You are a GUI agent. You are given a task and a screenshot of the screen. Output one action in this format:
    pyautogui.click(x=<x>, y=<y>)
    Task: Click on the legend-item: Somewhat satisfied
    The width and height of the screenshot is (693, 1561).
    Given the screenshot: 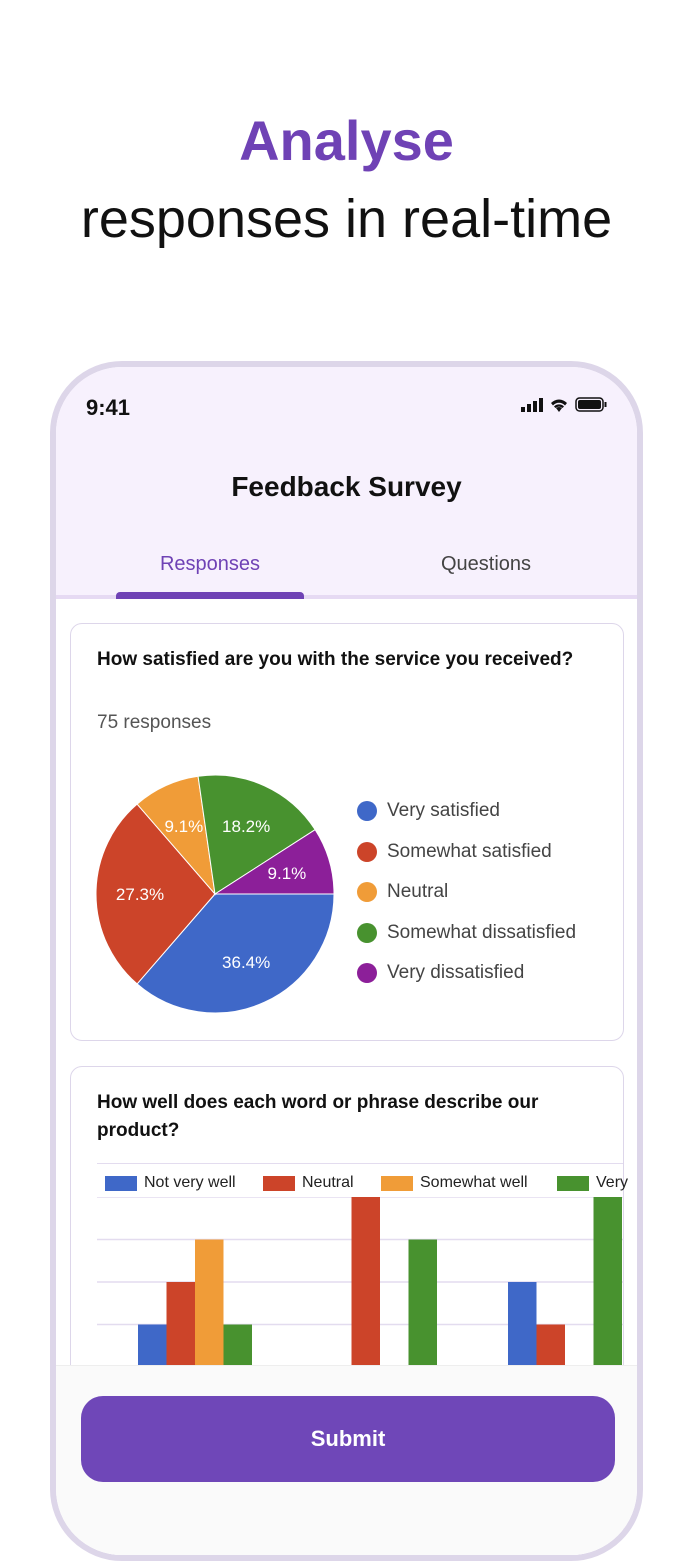 What is the action you would take?
    pyautogui.click(x=454, y=852)
    